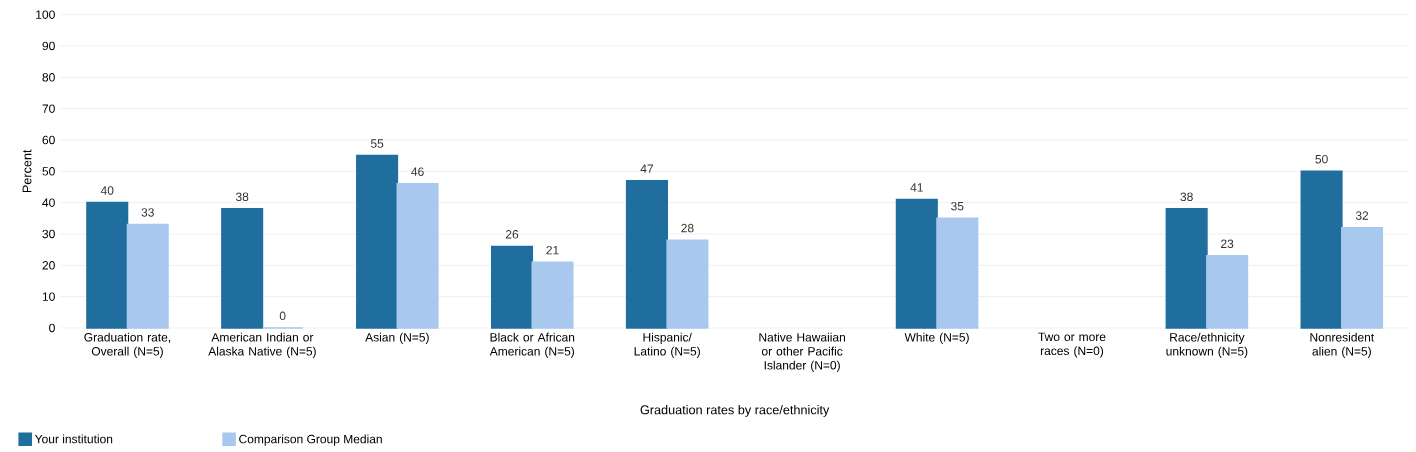  I want to click on x-tick-label: Hispanic/ Latino (N=5), so click(667, 345).